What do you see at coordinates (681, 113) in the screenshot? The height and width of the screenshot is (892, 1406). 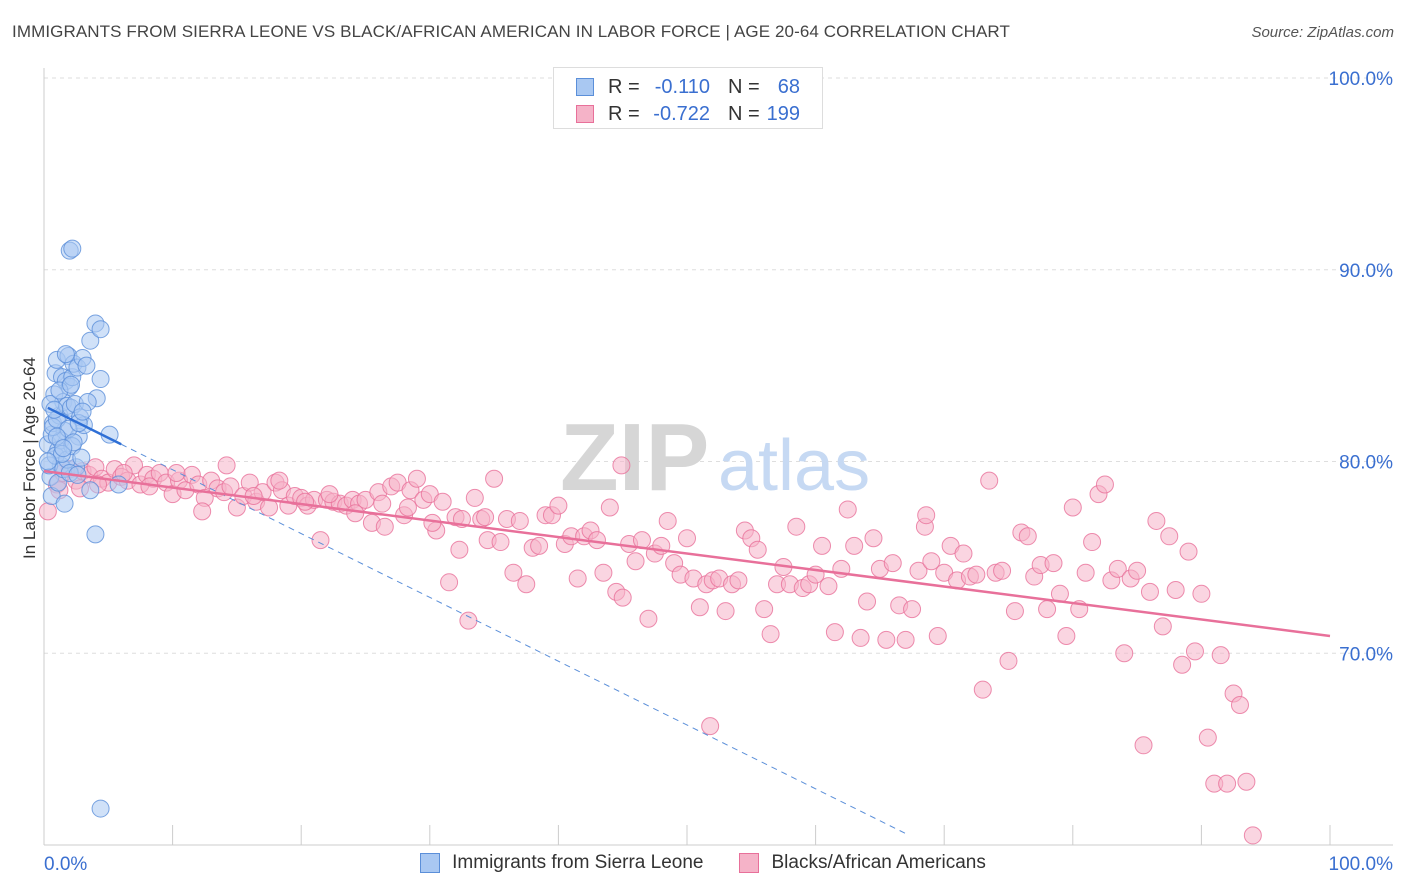 I see `legend-r-value: -0.722` at bounding box center [681, 113].